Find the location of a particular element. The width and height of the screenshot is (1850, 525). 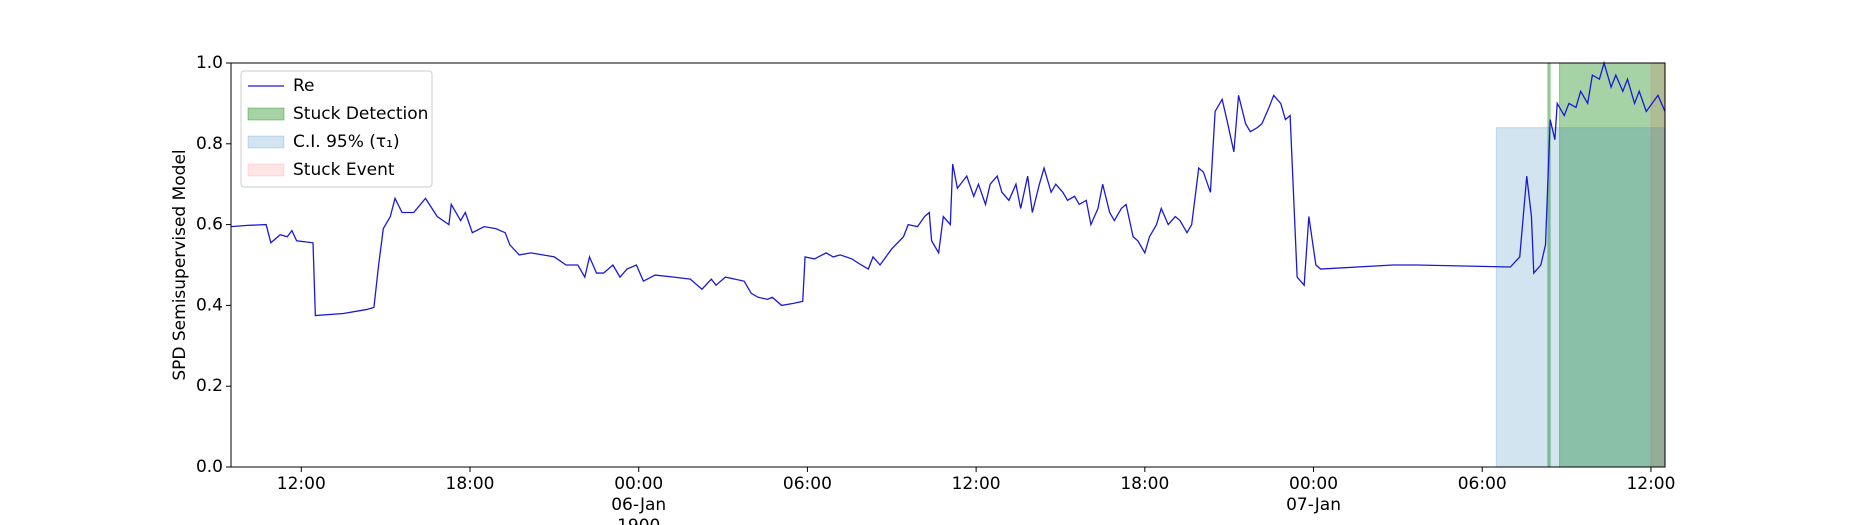

legend-box is located at coordinates (336, 129).